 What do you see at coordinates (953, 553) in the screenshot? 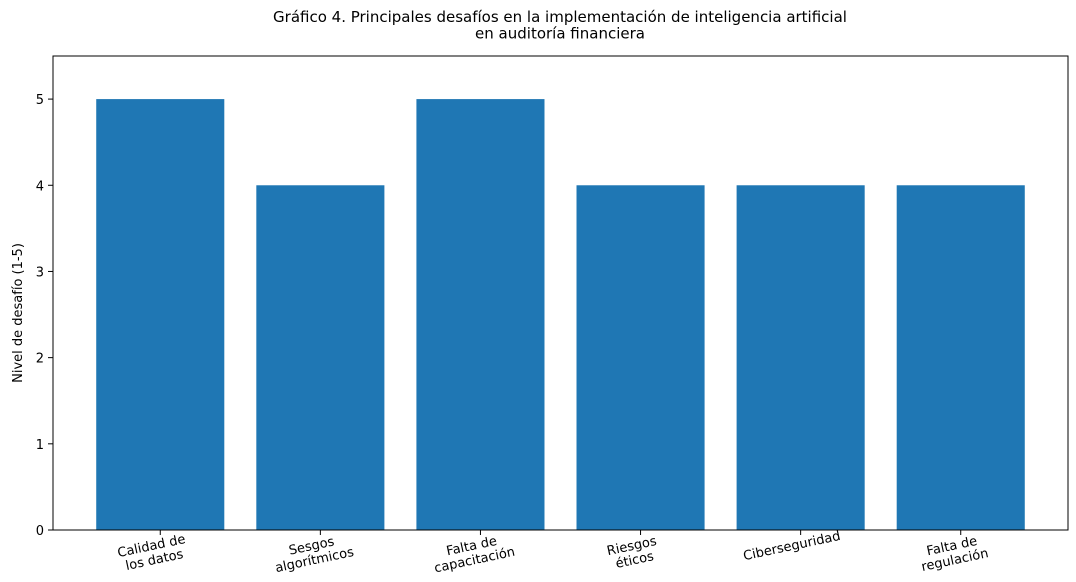
I see `x-tick-label: Falta deregulación` at bounding box center [953, 553].